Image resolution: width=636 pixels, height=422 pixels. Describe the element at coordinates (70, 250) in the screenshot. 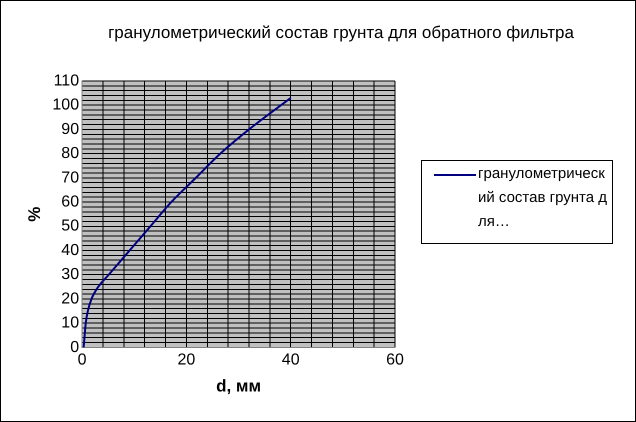

I see `y-tick-label: 40` at that location.